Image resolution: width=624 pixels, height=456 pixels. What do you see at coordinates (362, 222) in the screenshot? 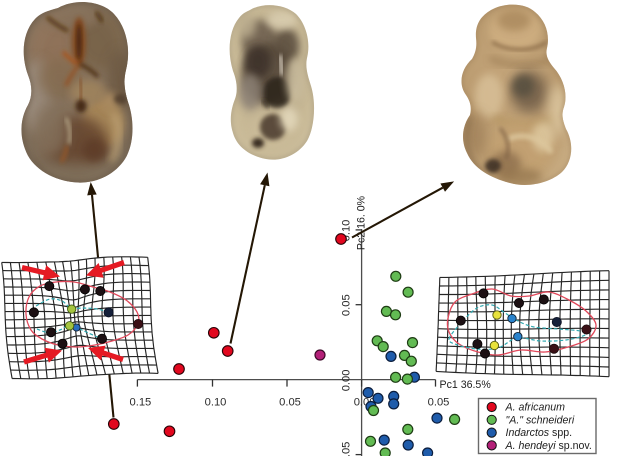
I see `svg-text: Pc2 16. 0%` at bounding box center [362, 222].